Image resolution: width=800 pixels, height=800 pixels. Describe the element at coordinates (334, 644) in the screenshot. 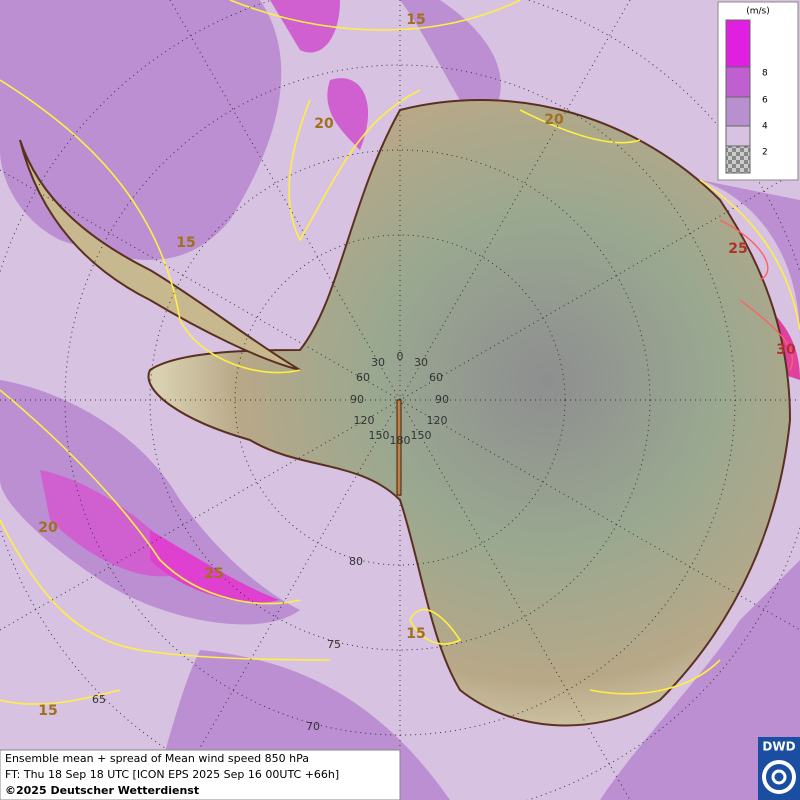

I see `lat-label: 75` at that location.